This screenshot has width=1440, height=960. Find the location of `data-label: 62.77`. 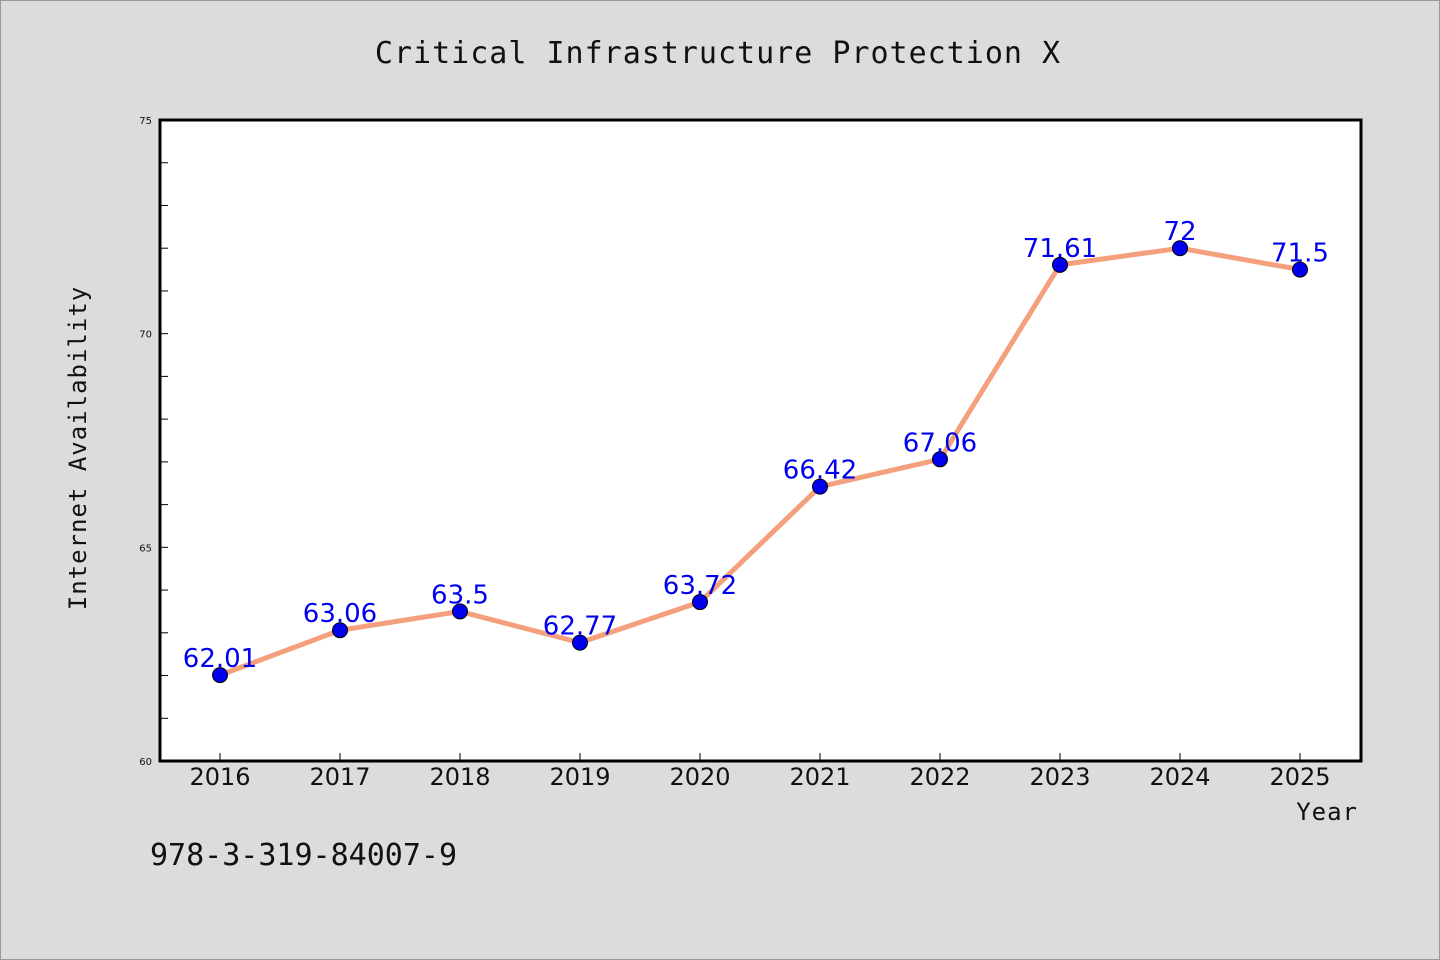

data-label: 62.77 is located at coordinates (580, 627).